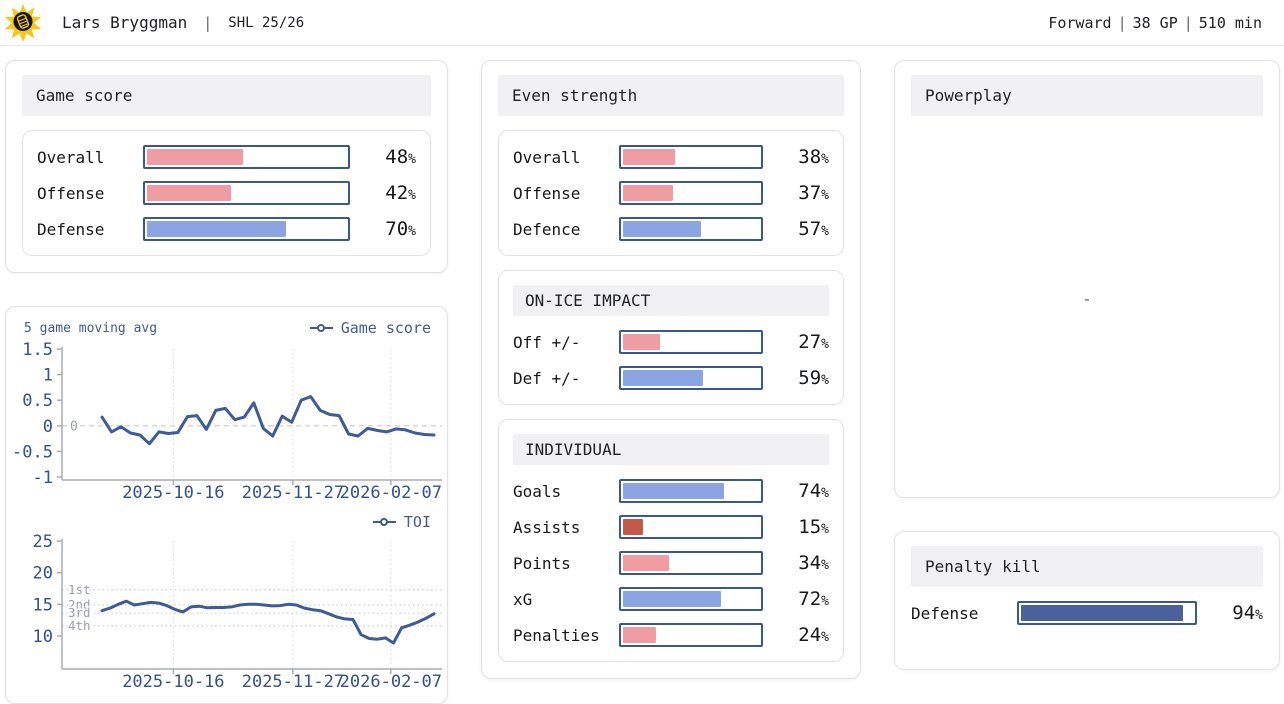 Image resolution: width=1284 pixels, height=704 pixels. I want to click on stat-row-assists: Assists 15%, so click(671, 527).